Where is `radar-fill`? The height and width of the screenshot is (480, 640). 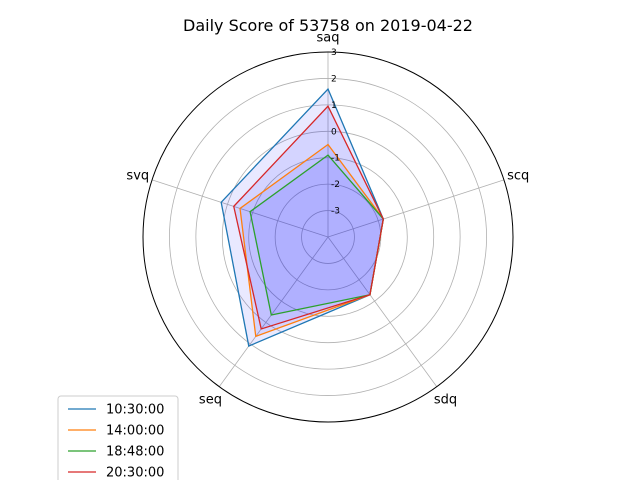
radar-fill is located at coordinates (302, 218).